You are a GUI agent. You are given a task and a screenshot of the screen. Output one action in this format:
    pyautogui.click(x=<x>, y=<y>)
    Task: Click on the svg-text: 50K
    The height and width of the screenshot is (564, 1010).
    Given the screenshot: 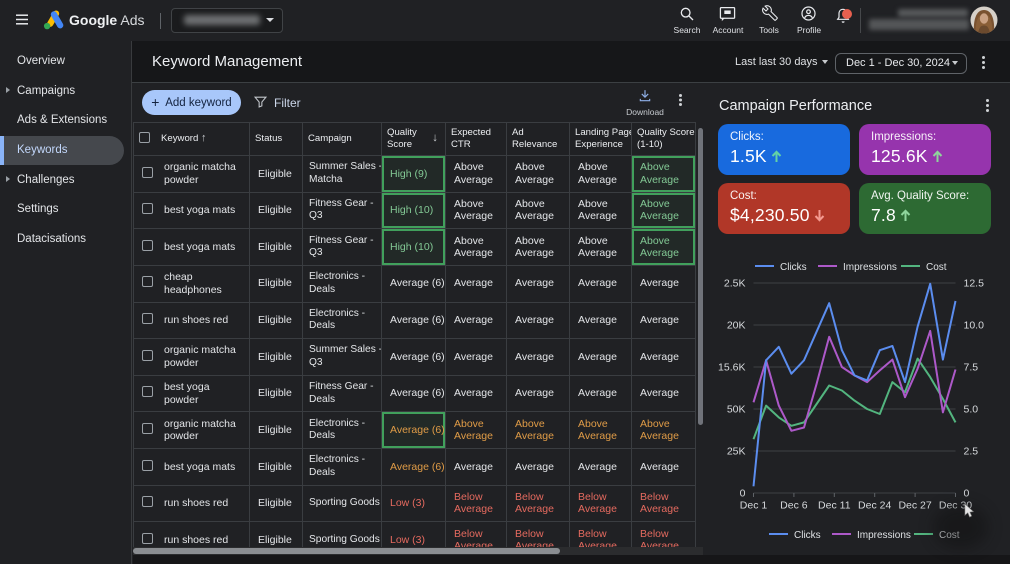 What is the action you would take?
    pyautogui.click(x=736, y=410)
    